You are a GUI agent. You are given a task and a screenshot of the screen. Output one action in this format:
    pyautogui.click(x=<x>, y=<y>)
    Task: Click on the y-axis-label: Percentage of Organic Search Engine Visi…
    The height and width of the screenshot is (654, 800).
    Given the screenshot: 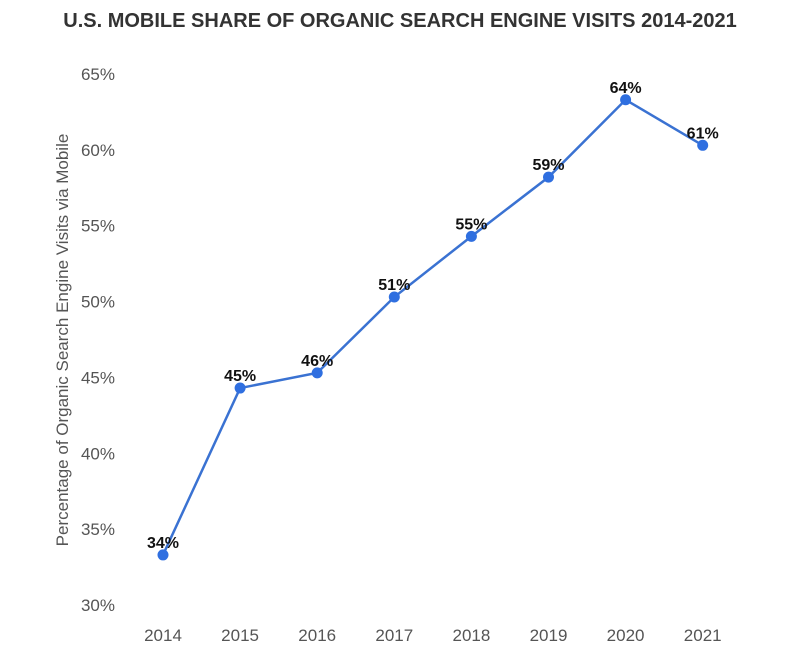 What is the action you would take?
    pyautogui.click(x=62, y=340)
    